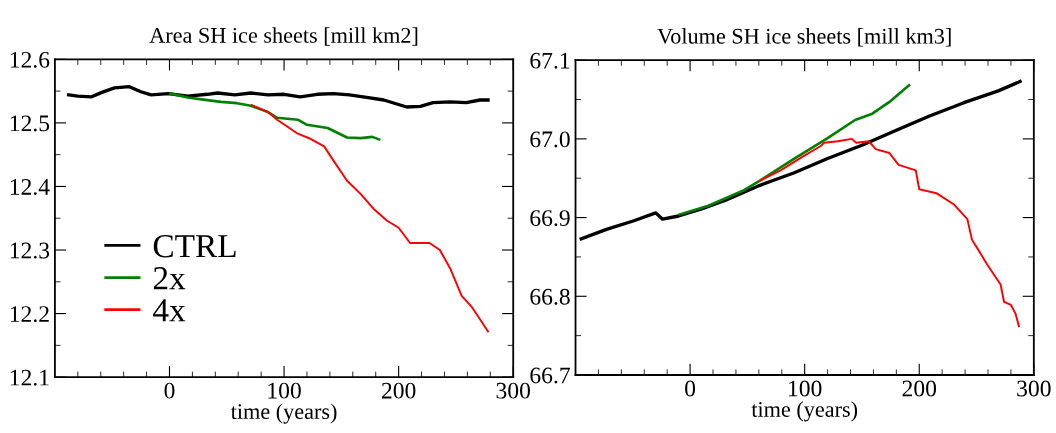 Image resolution: width=1056 pixels, height=433 pixels. Describe the element at coordinates (30, 123) in the screenshot. I see `y-tick-label: 12.5` at that location.